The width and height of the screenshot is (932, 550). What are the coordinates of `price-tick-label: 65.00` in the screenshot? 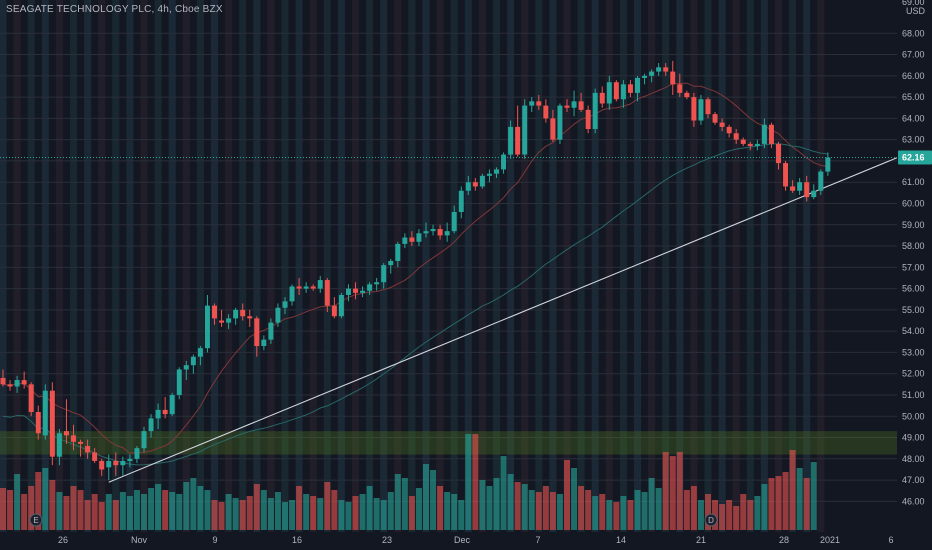 It's located at (913, 97).